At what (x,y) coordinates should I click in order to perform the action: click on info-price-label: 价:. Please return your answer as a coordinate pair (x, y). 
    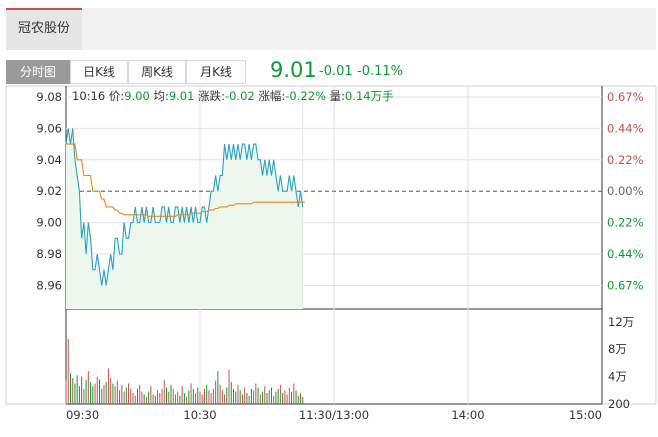
    Looking at the image, I should click on (116, 96).